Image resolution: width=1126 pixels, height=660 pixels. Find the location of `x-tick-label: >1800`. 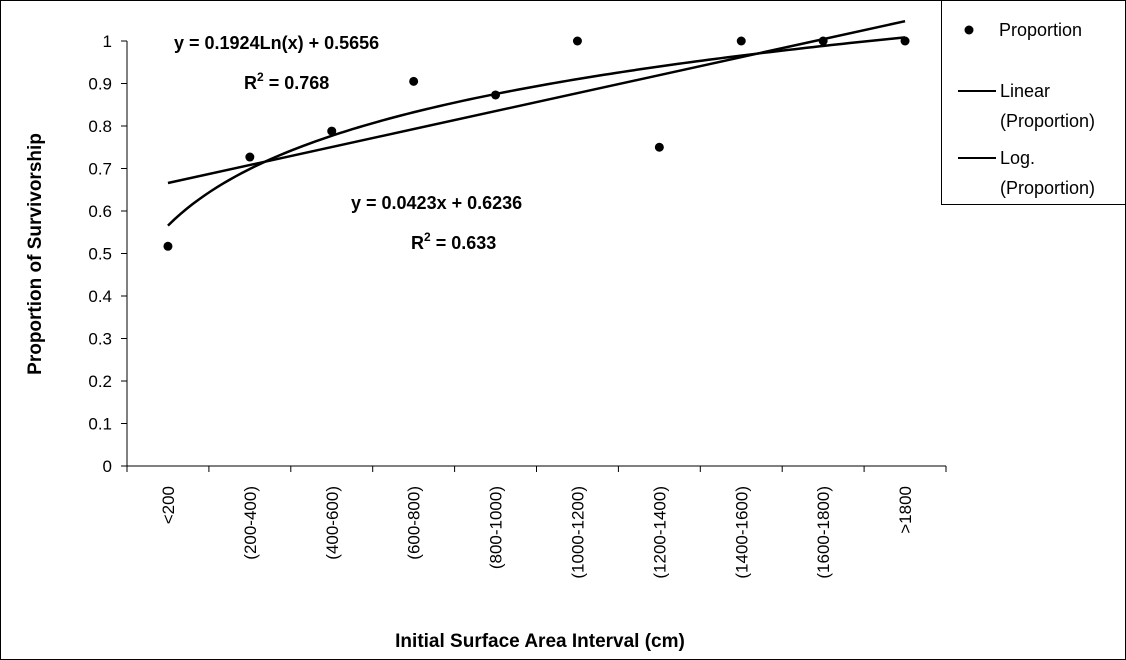

x-tick-label: >1800 is located at coordinates (905, 510).